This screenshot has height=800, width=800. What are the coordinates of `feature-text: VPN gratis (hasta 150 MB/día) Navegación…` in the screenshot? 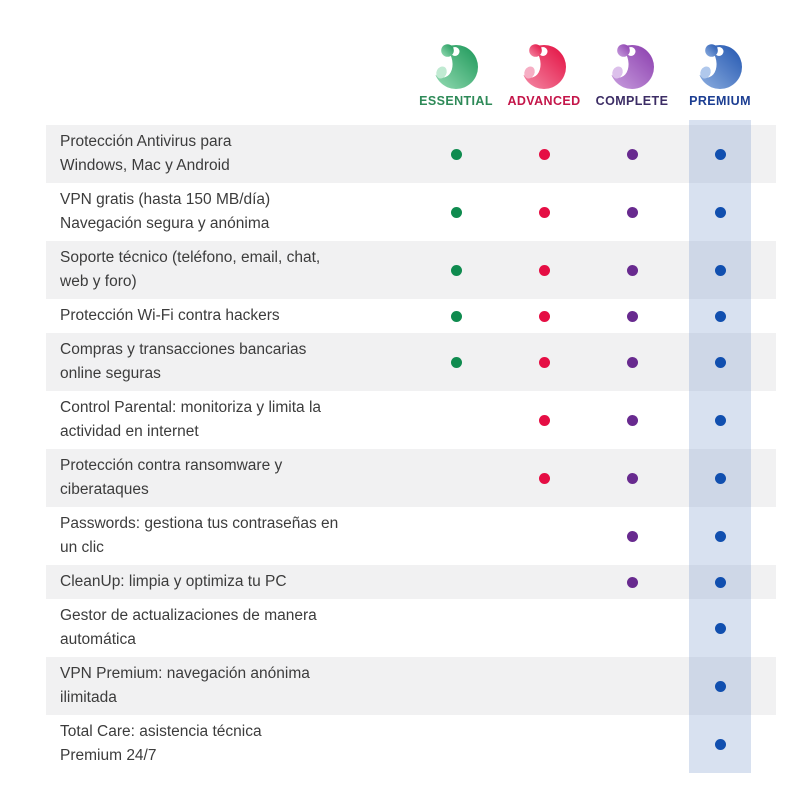 It's located at (165, 211).